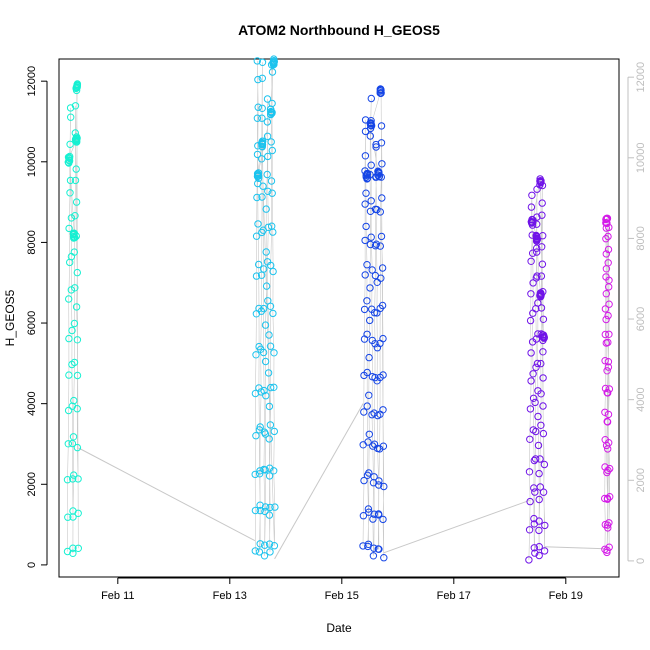  I want to click on y-tick-label: 2000, so click(32, 484).